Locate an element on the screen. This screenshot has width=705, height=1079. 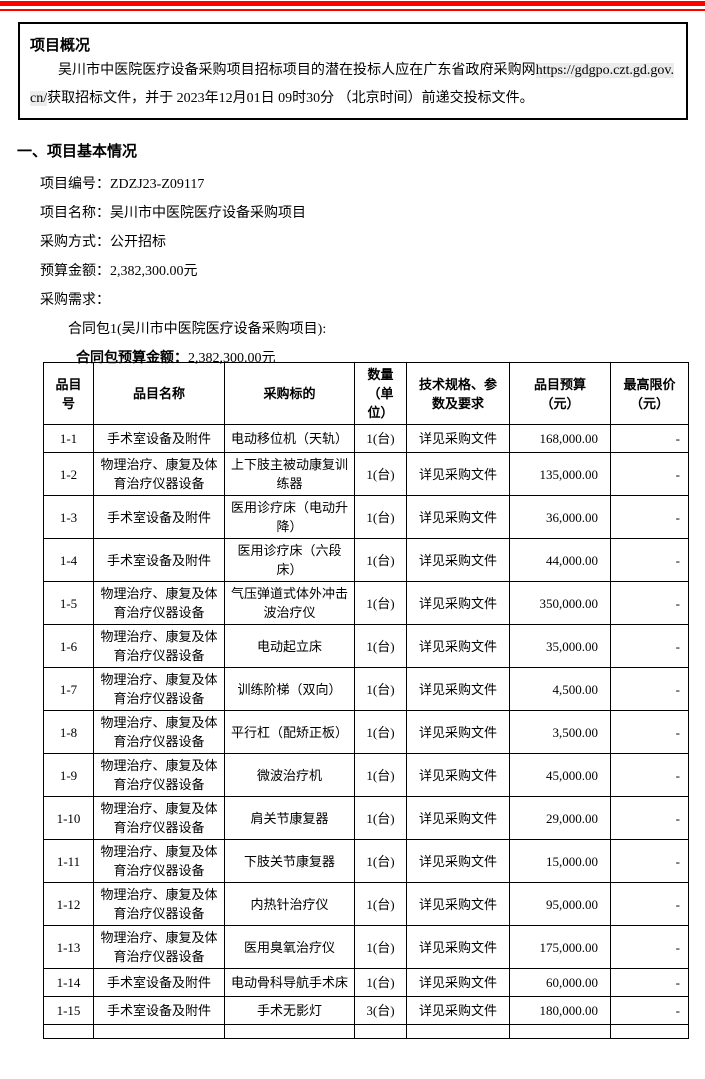
header-budget: 品目预算 （元） is located at coordinates (560, 393).